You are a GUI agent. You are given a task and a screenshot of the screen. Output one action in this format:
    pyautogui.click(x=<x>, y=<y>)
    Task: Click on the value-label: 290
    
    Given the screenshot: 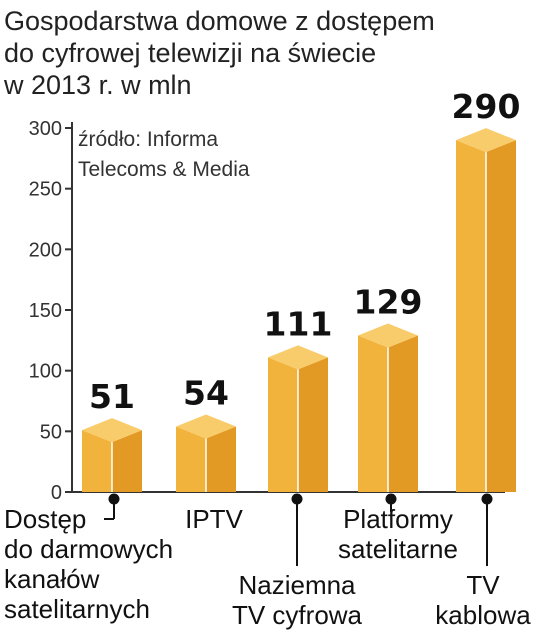 What is the action you would take?
    pyautogui.click(x=486, y=106)
    